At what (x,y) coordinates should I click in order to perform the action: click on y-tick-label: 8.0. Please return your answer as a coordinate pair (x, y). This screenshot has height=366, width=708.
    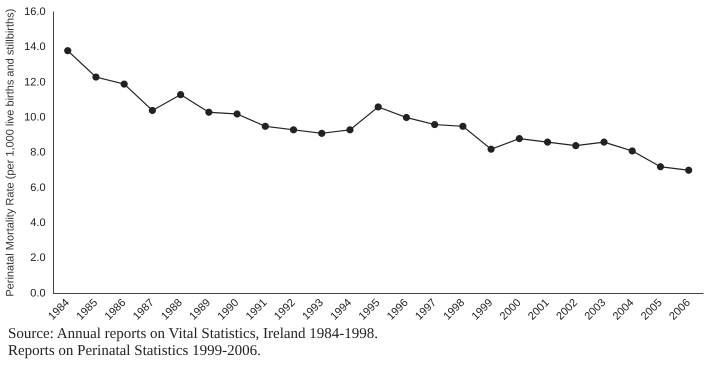
    Looking at the image, I should click on (38, 152).